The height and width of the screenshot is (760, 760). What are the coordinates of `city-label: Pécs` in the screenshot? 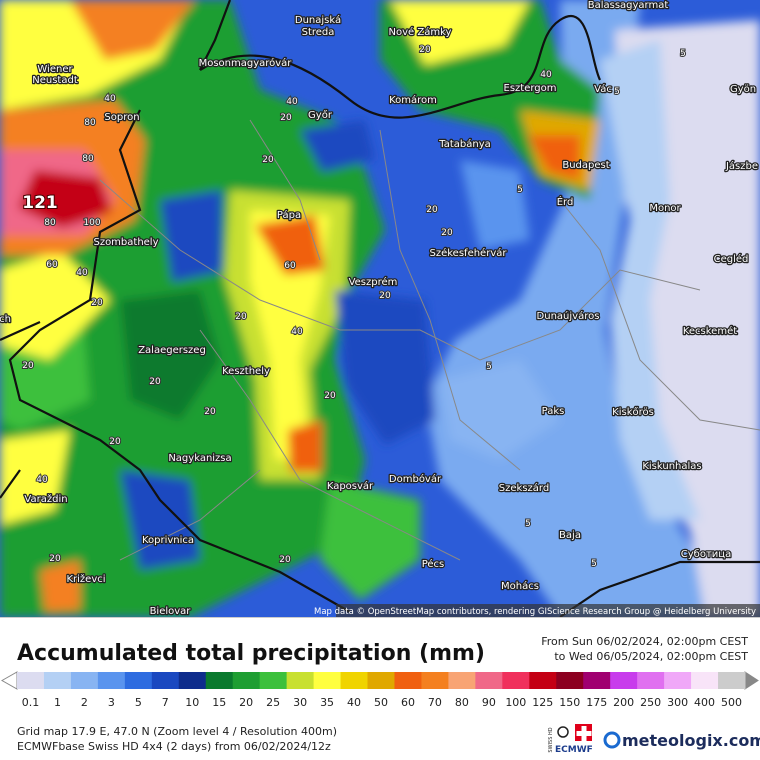 It's located at (433, 564).